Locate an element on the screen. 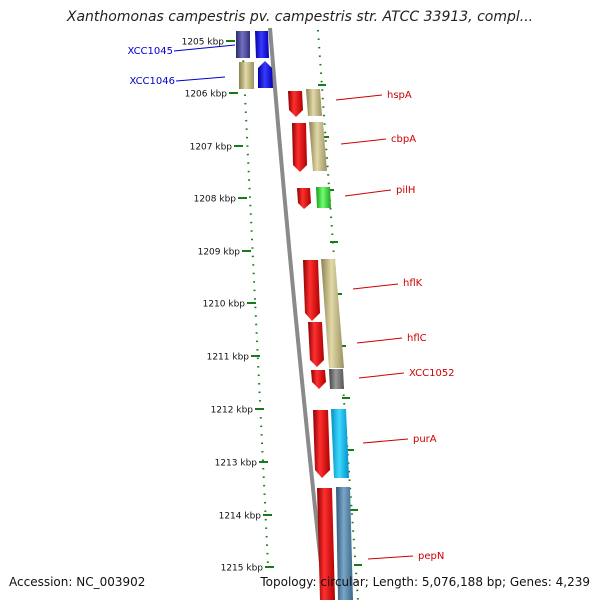 The image size is (600, 600). gene-block-red-hspa is located at coordinates (295, 104).